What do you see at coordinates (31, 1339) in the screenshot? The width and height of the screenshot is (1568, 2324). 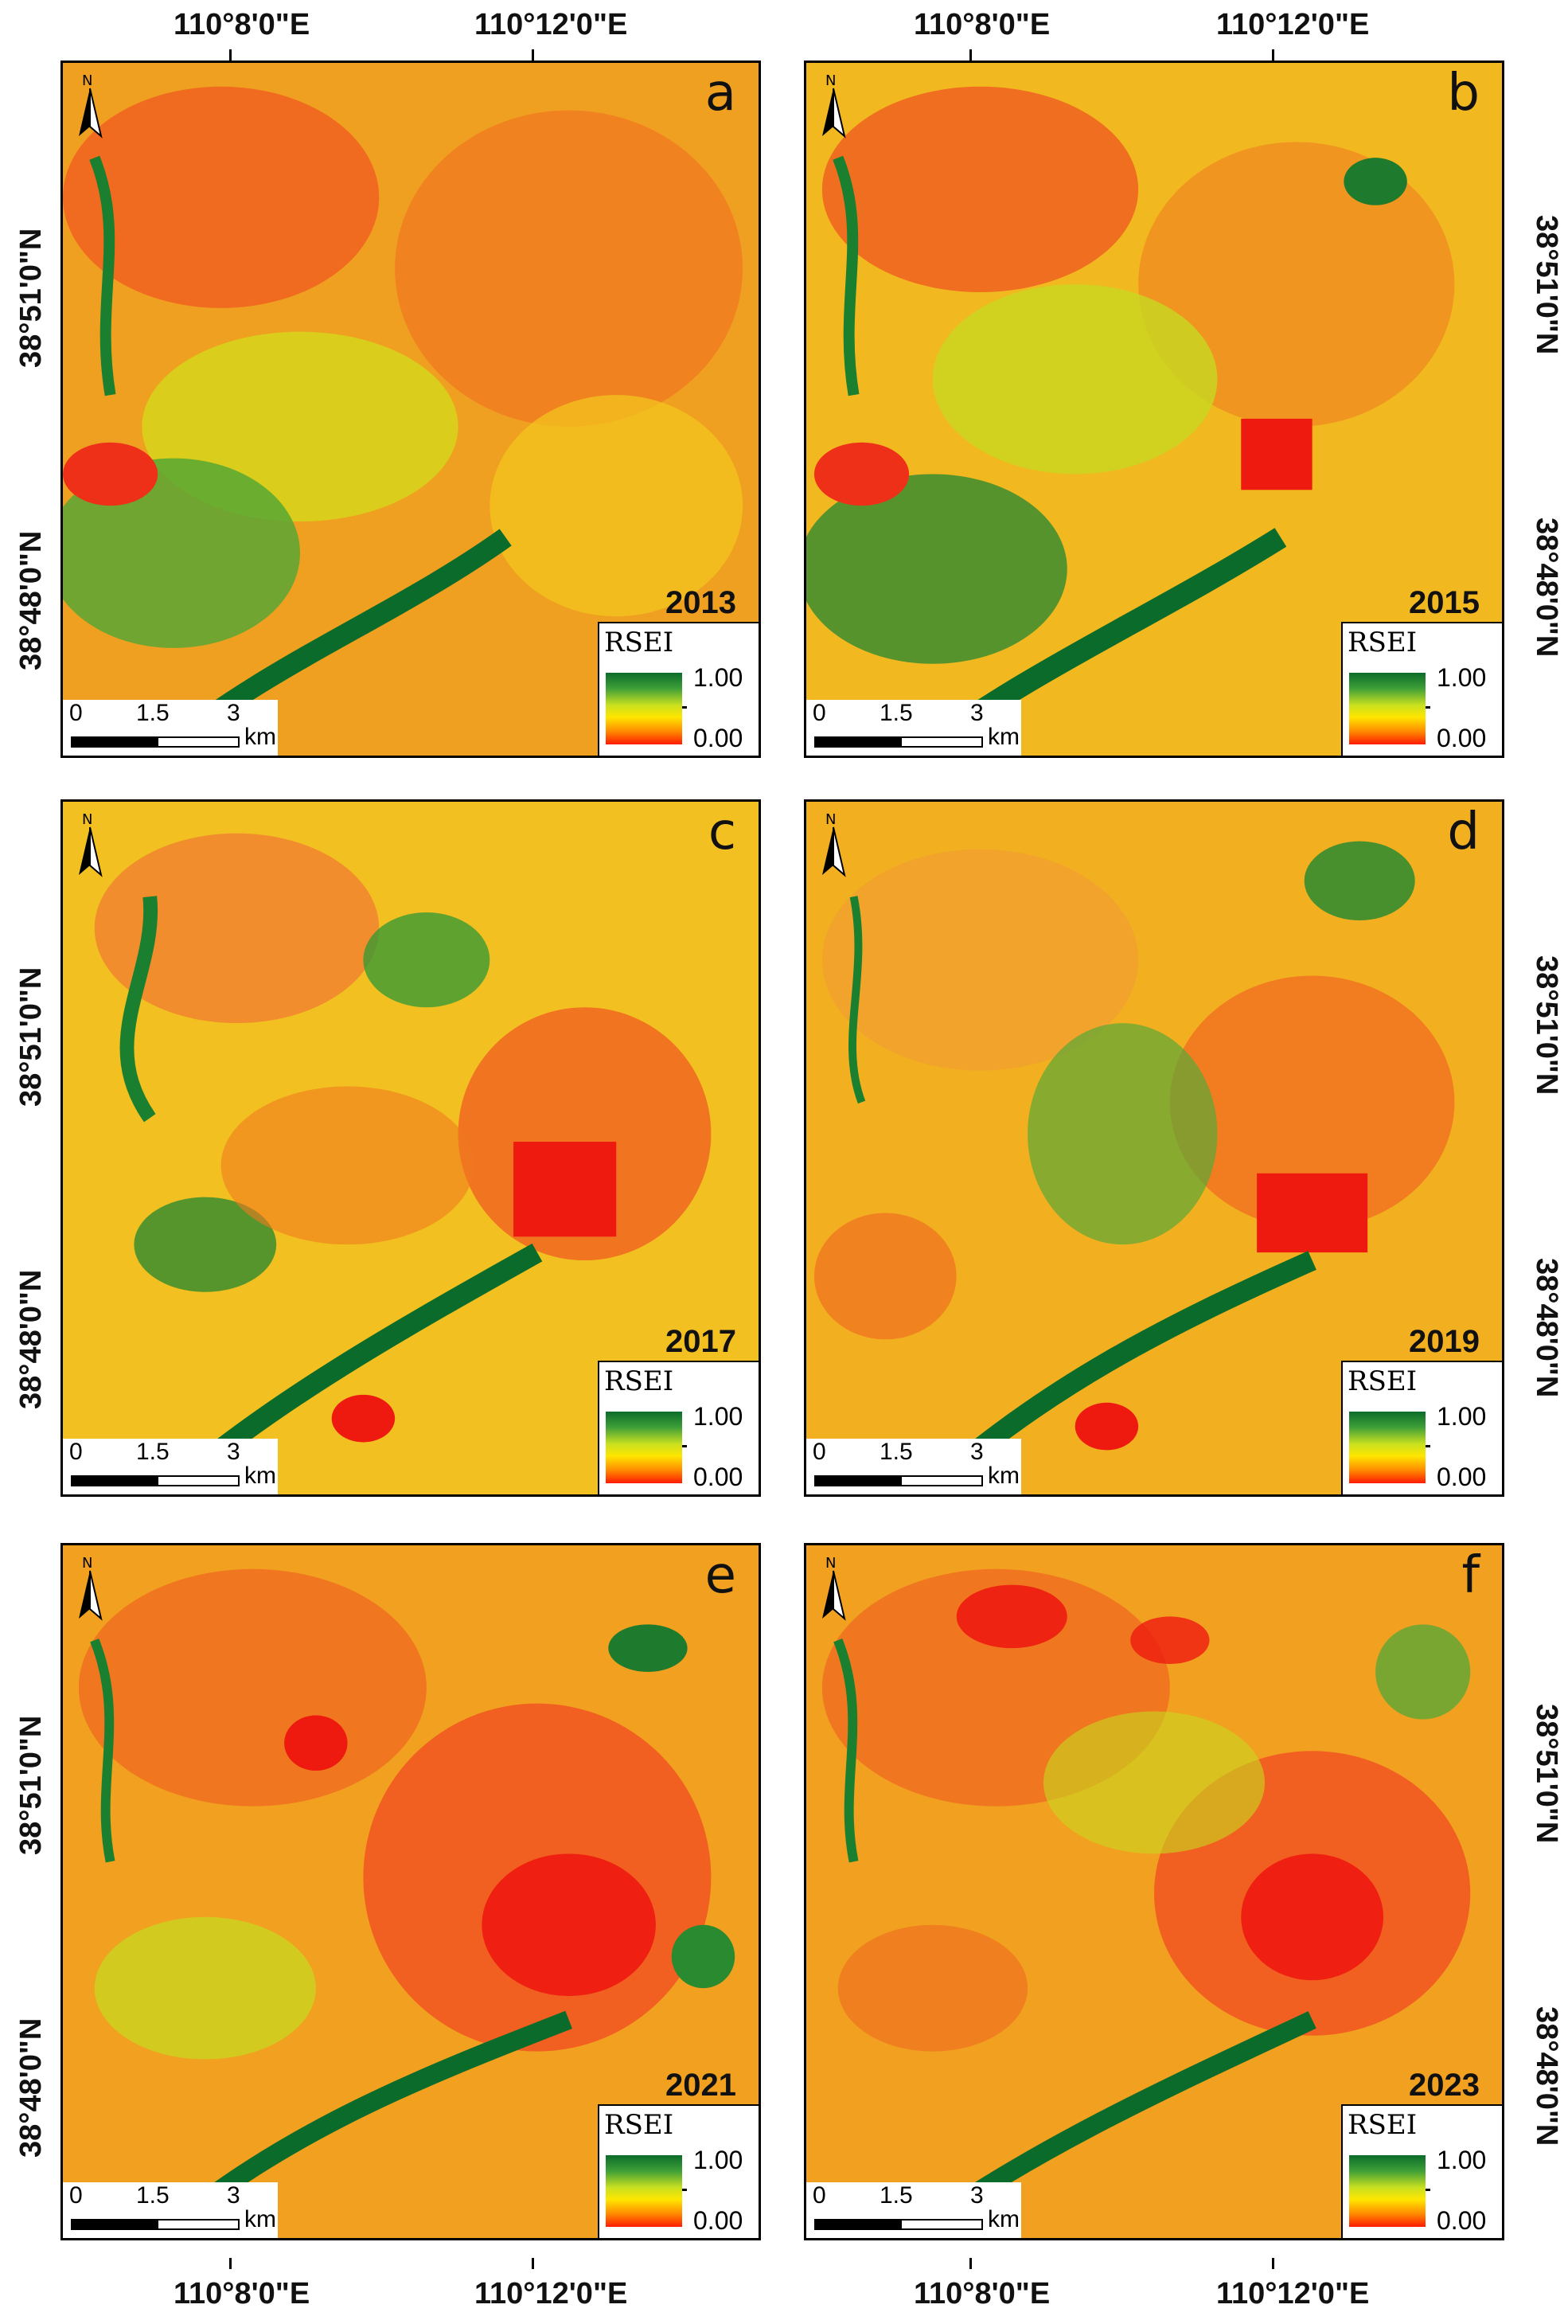 I see `lat-label-left-row2-2: 38°48'0"N` at bounding box center [31, 1339].